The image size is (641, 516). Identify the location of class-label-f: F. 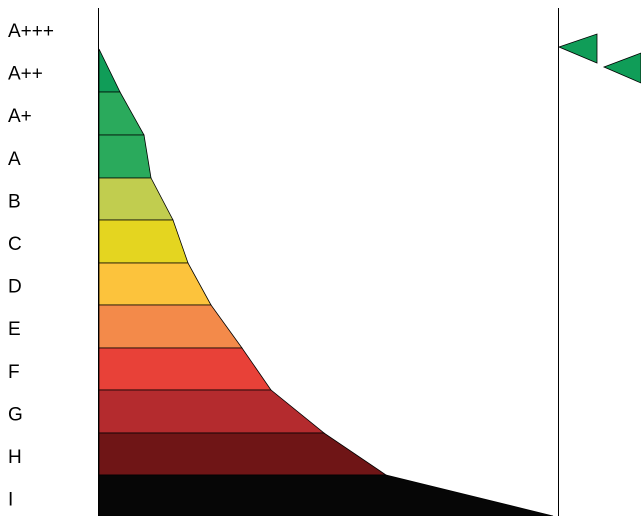
(14, 372).